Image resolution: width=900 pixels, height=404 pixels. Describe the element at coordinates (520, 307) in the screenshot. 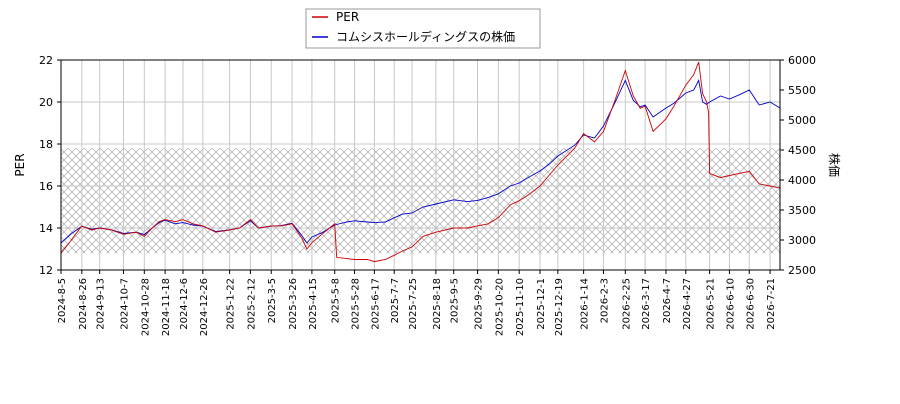

I see `x-tick-label: 2025-11-10` at that location.